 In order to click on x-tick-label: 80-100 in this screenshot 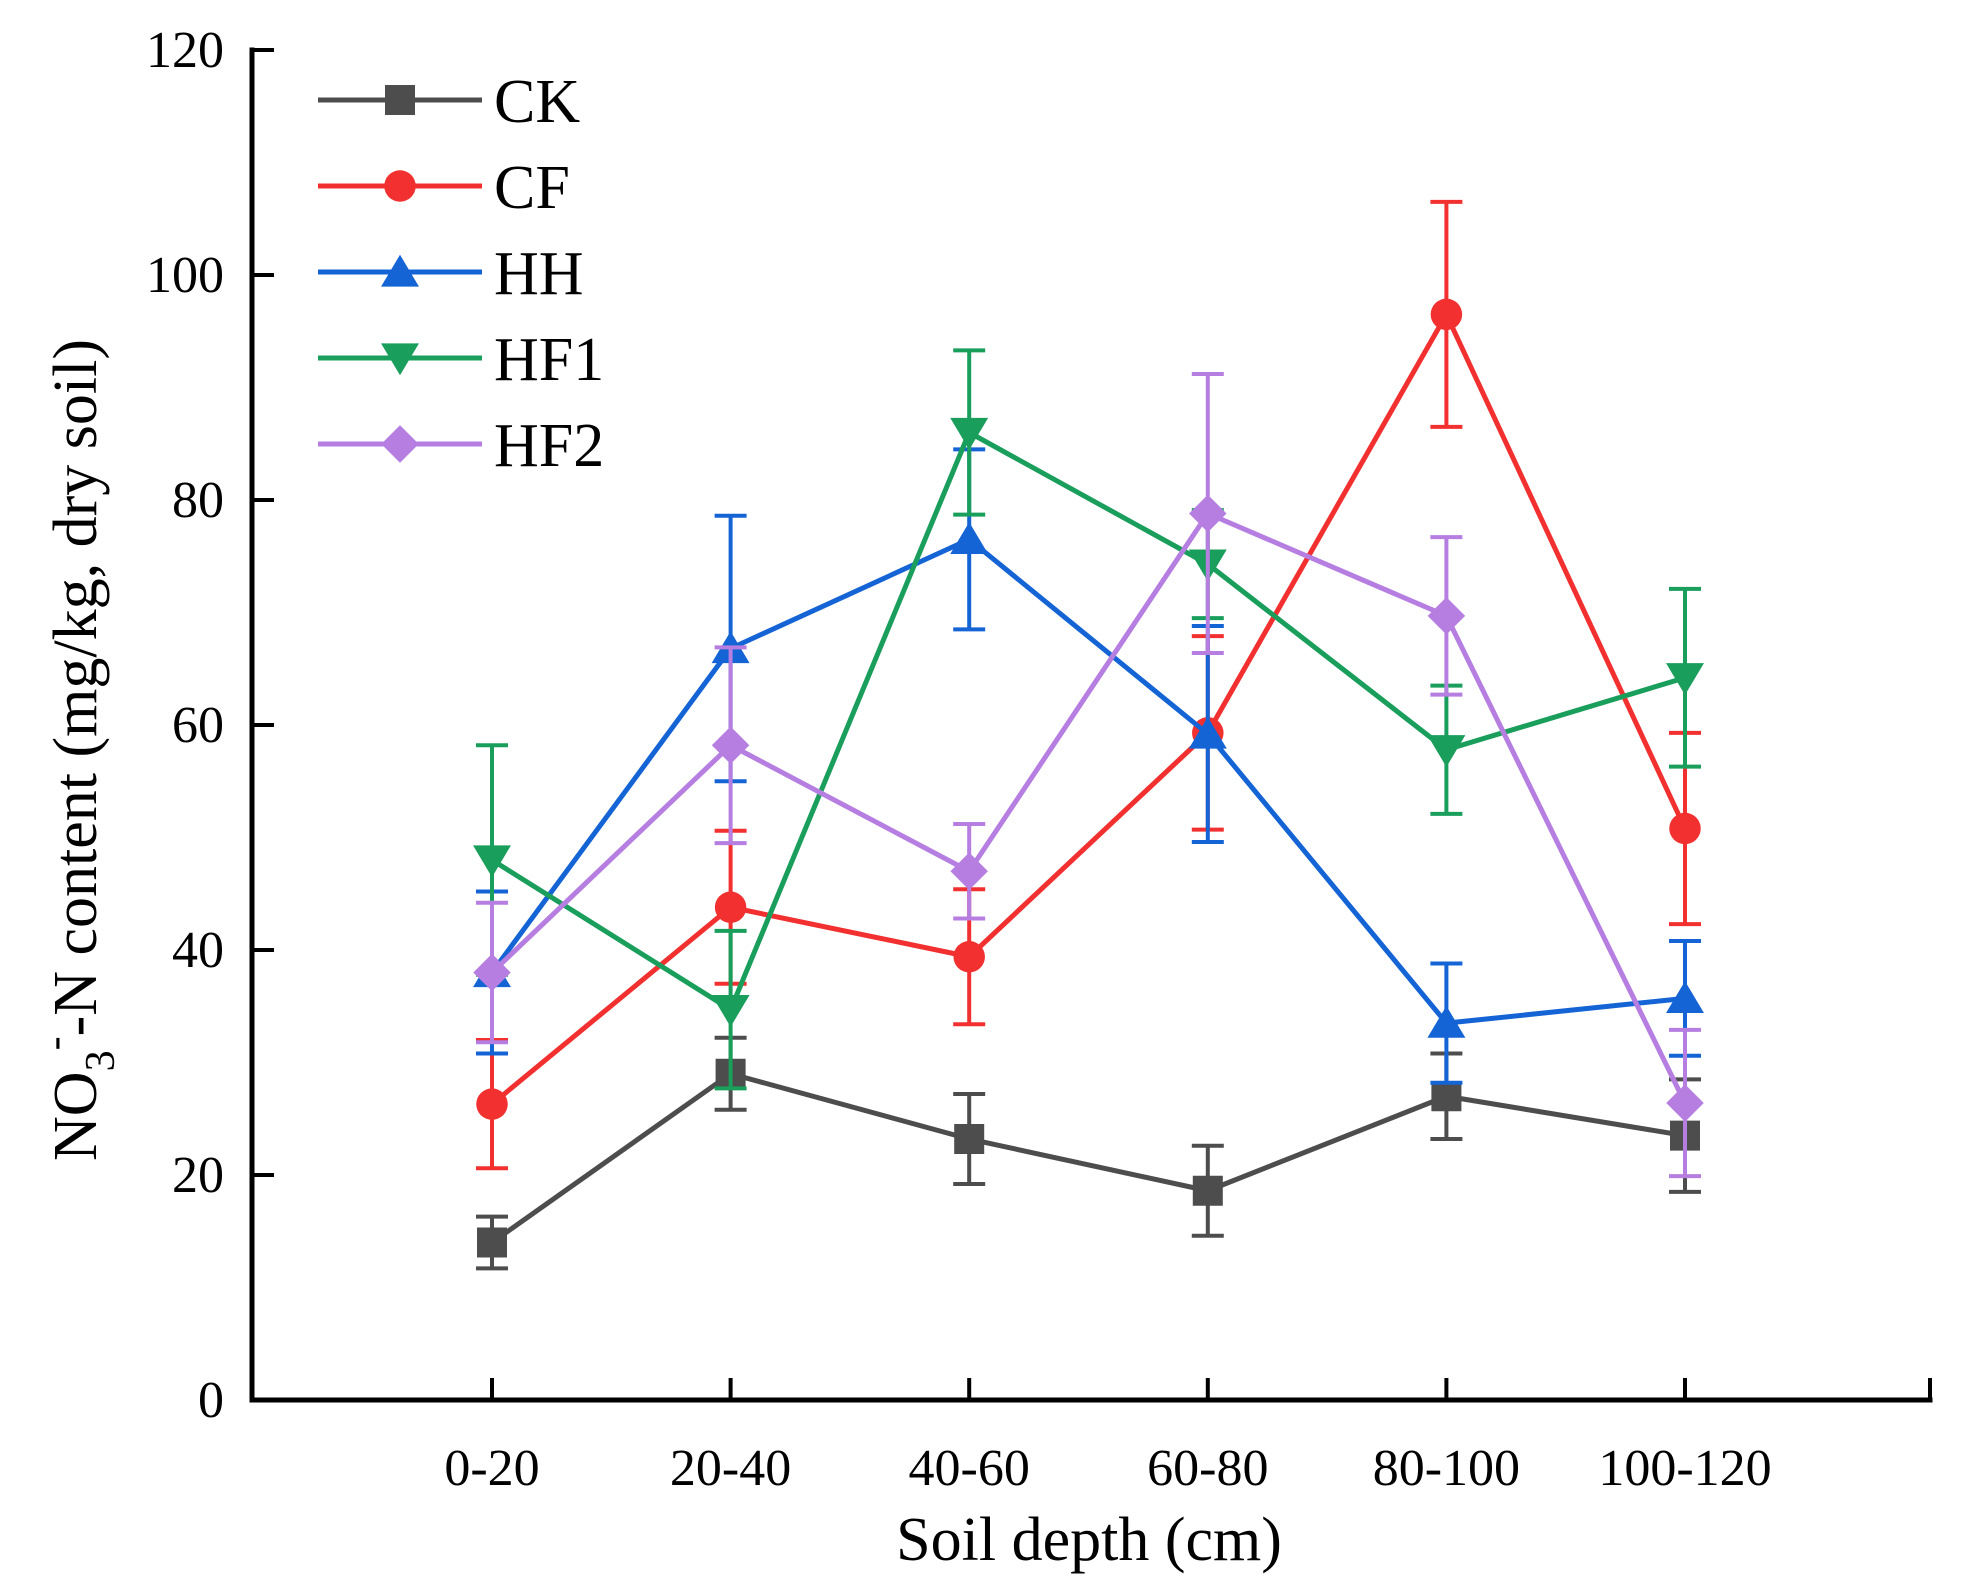, I will do `click(1446, 1468)`.